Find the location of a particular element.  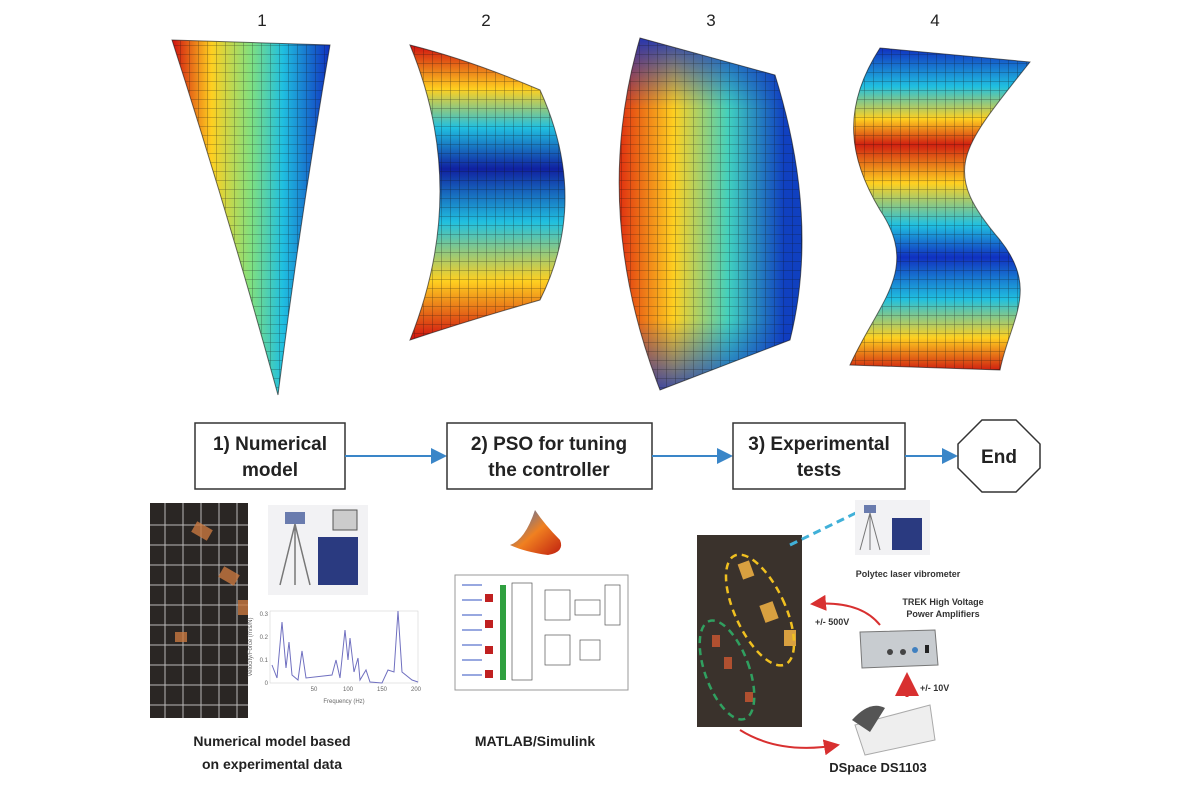

arrow-to-dspace is located at coordinates (789, 742).